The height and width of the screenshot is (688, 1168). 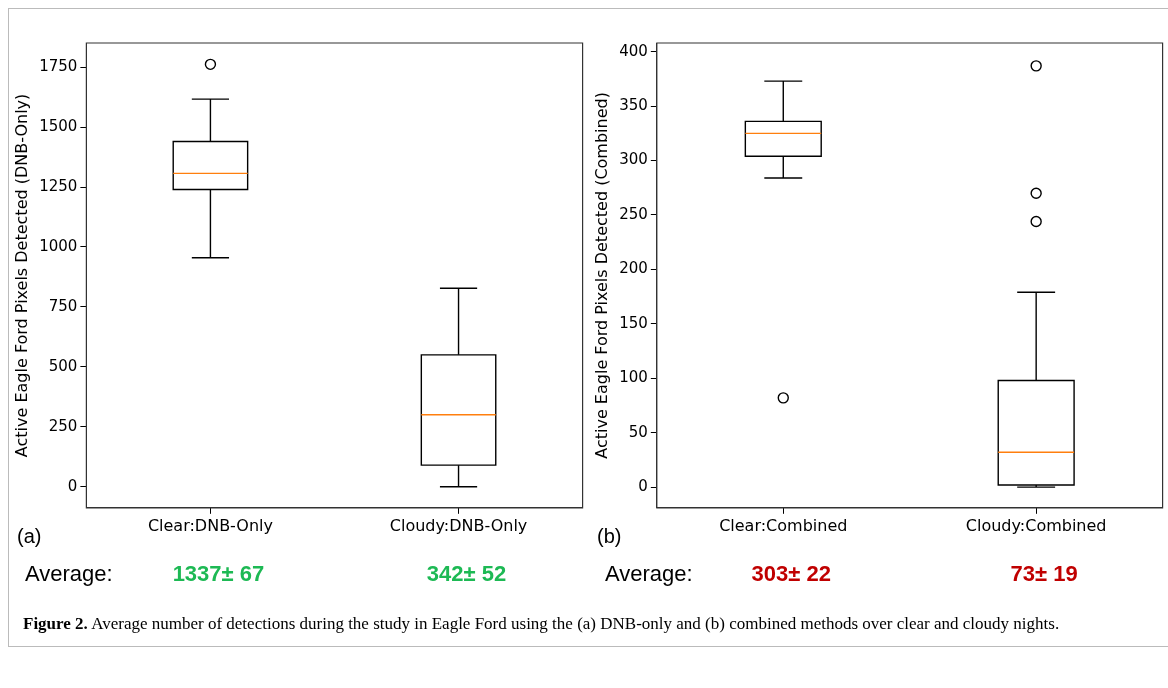 I want to click on y-tick-label: 50, so click(x=638, y=431).